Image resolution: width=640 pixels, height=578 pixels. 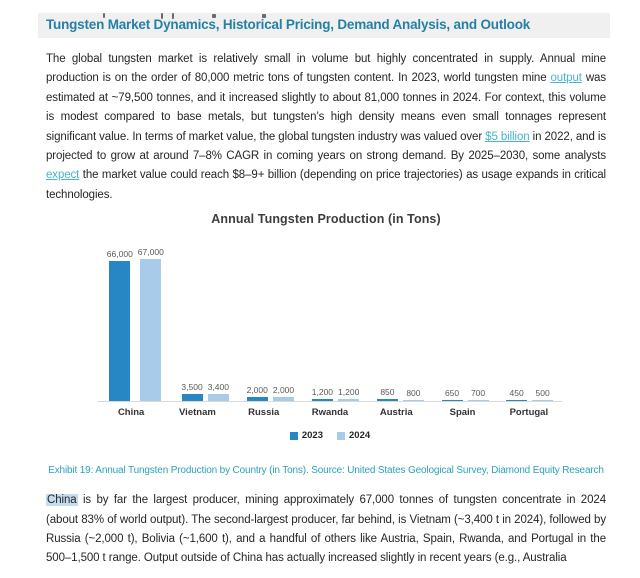 I want to click on bar-slot: 67,000, so click(x=150, y=324).